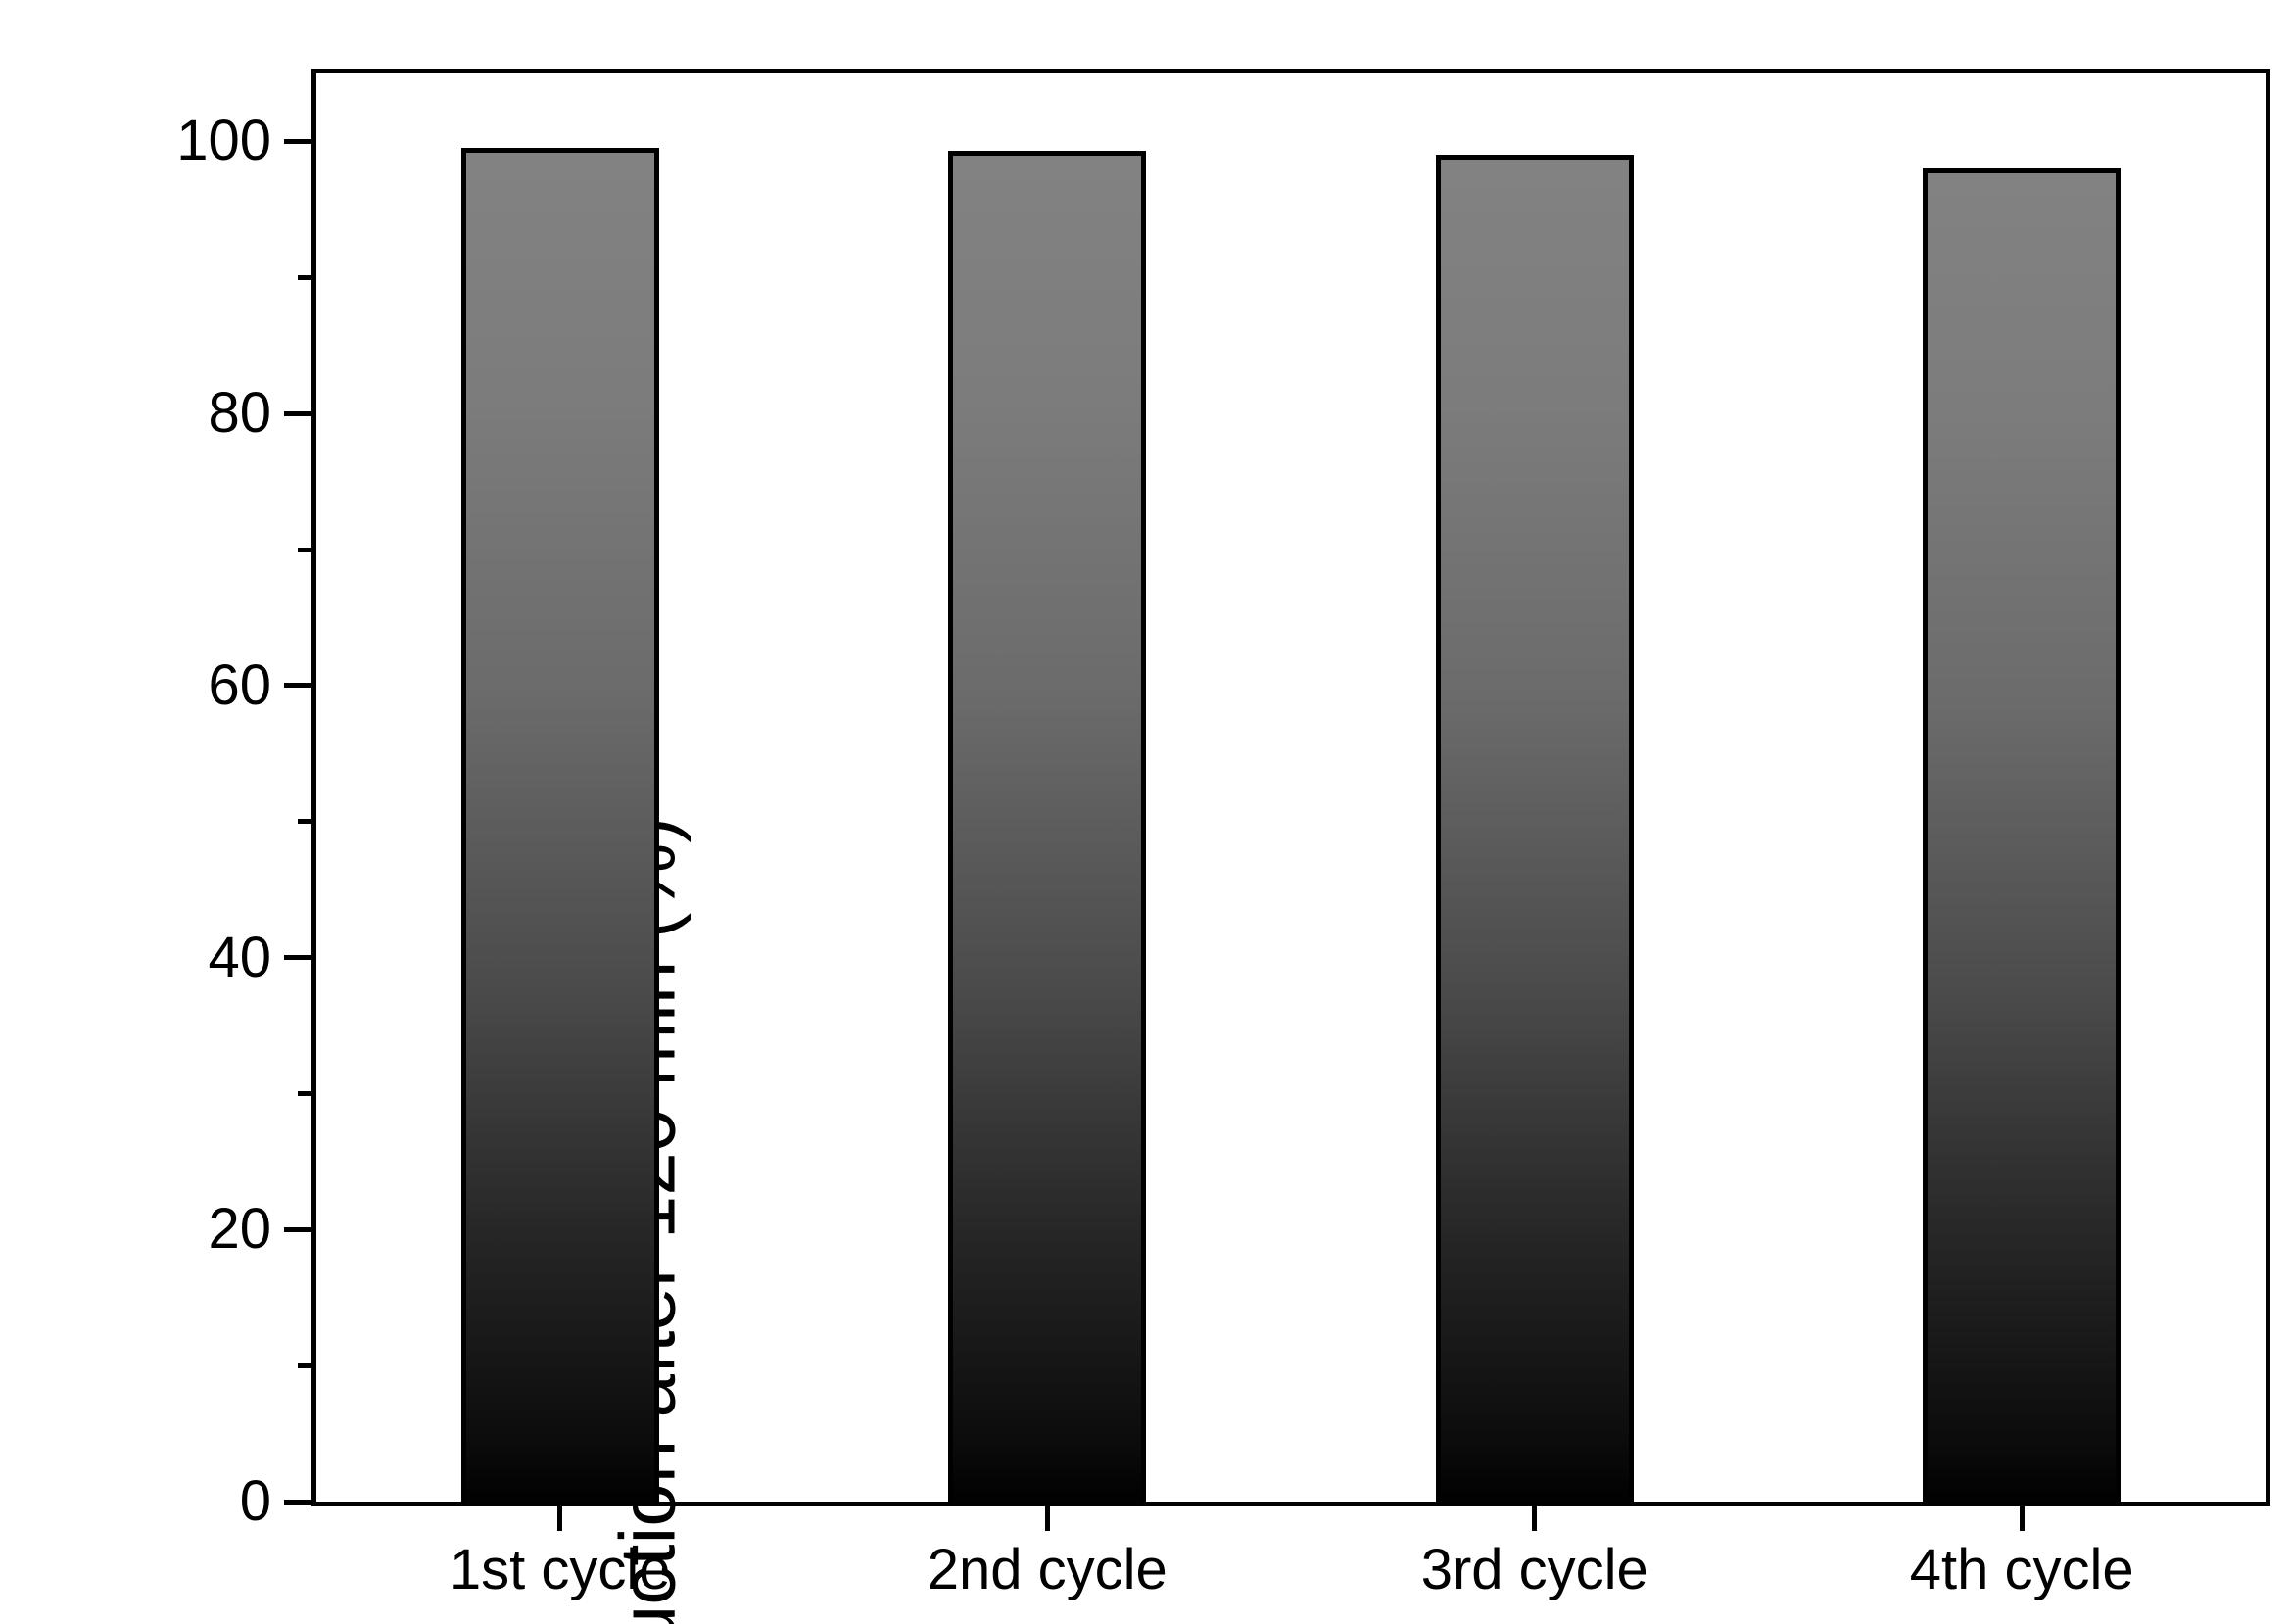 Image resolution: width=2290 pixels, height=1624 pixels. I want to click on y-axis-tick-label: 60, so click(240, 684).